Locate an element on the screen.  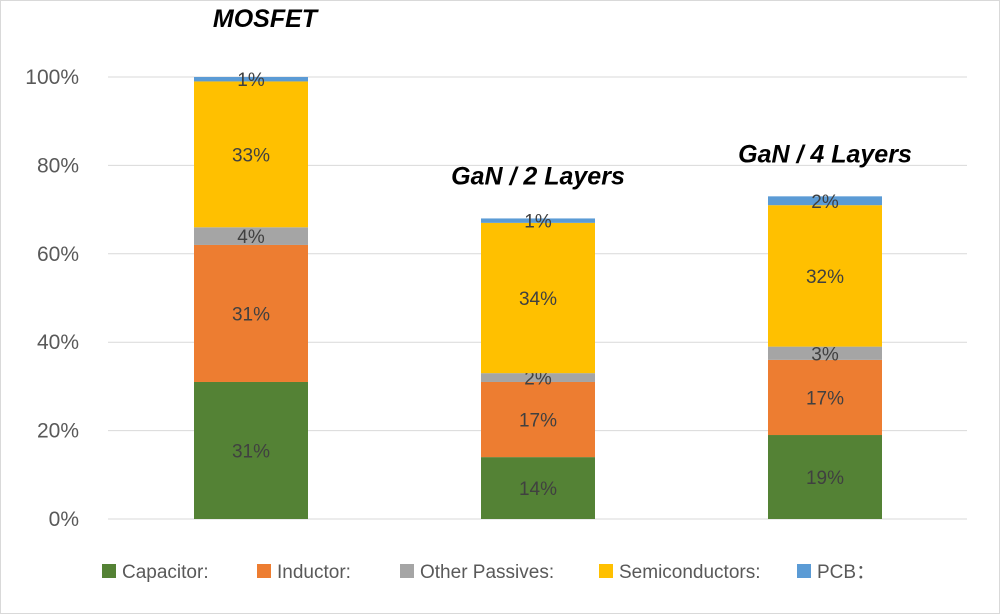
segment-label: 4% is located at coordinates (251, 237).